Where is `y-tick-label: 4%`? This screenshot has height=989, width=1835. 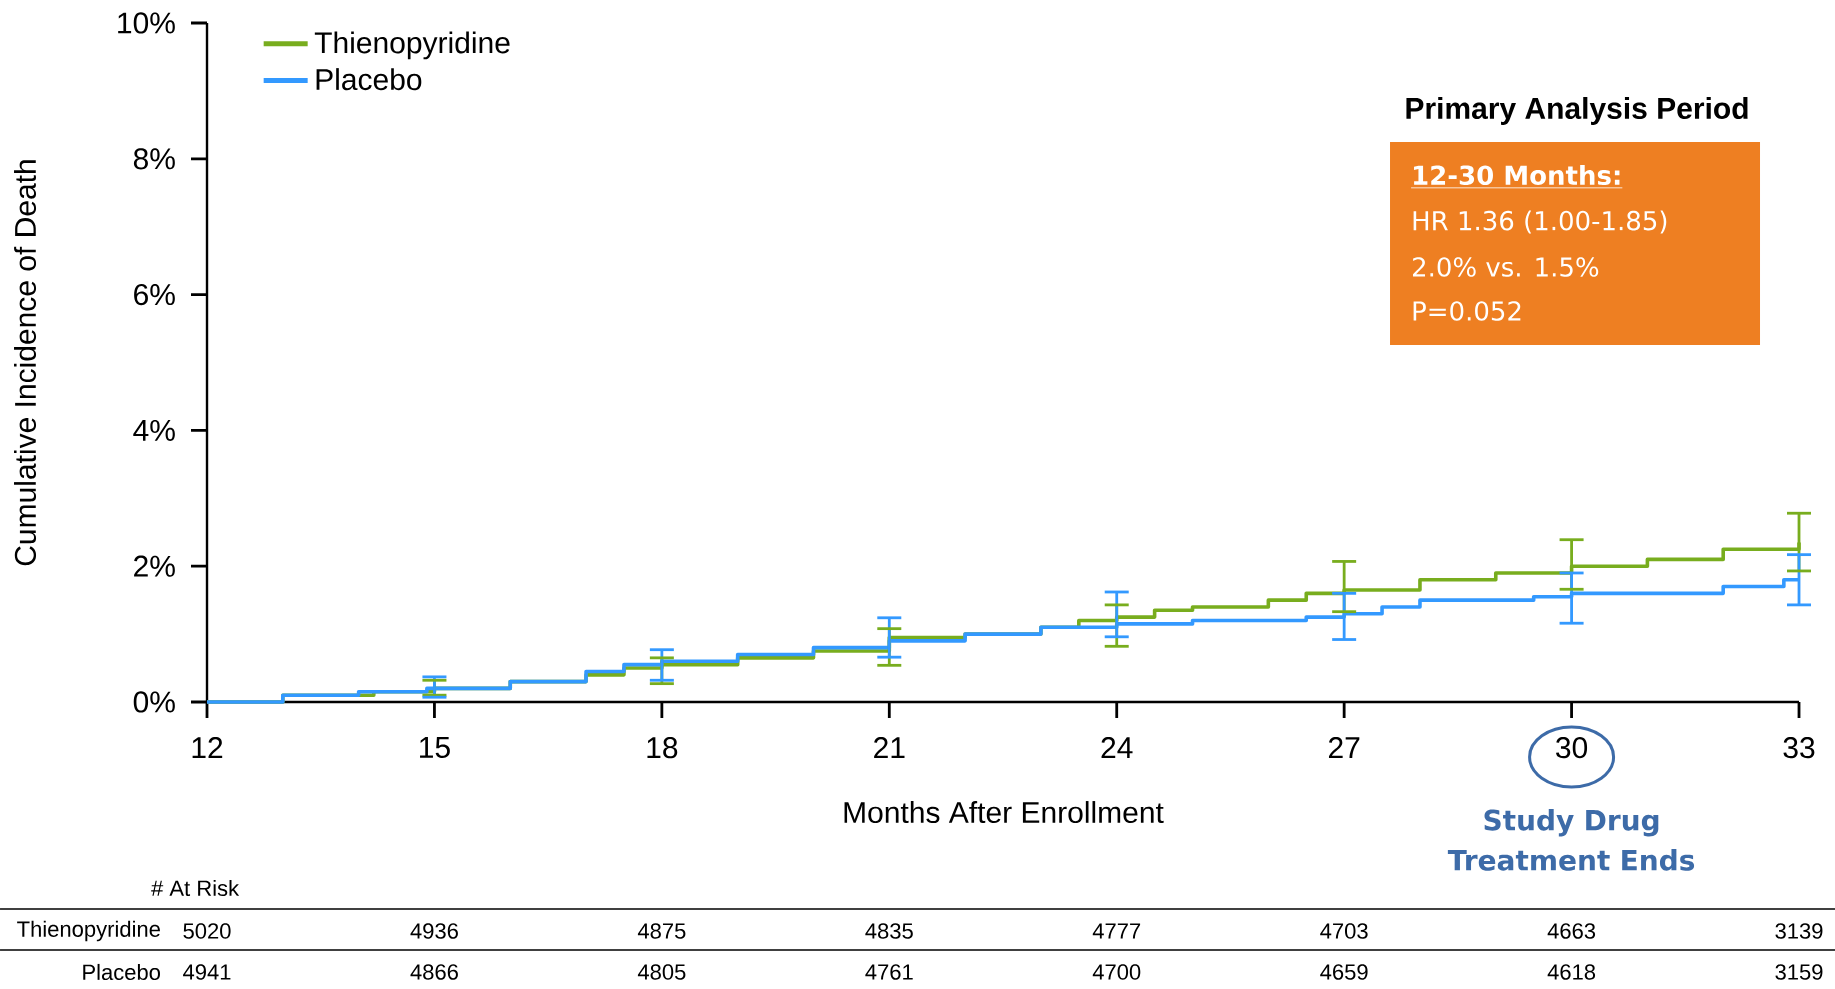 y-tick-label: 4% is located at coordinates (154, 430).